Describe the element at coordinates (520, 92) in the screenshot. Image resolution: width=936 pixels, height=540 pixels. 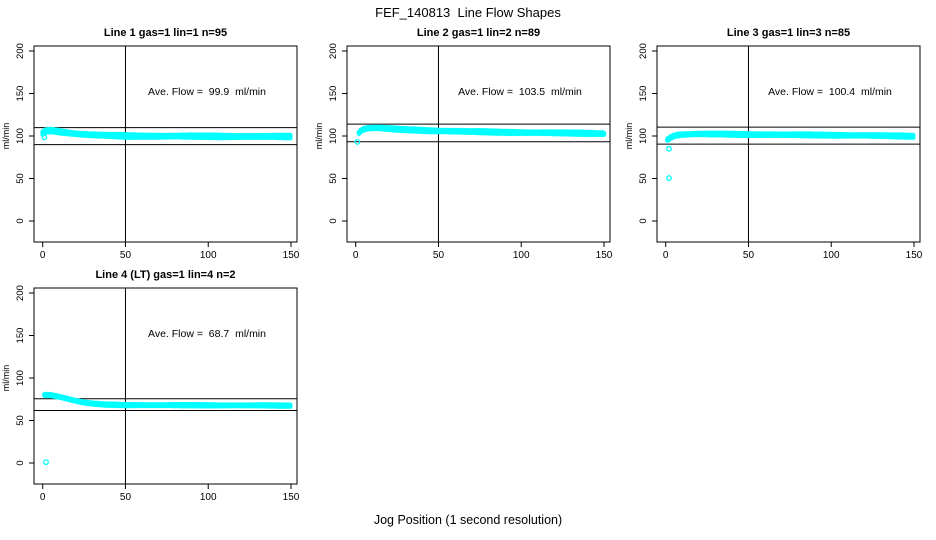
I see `ave-flow-annotation-line-2: Ave. Flow = 103.5 ml/min` at that location.